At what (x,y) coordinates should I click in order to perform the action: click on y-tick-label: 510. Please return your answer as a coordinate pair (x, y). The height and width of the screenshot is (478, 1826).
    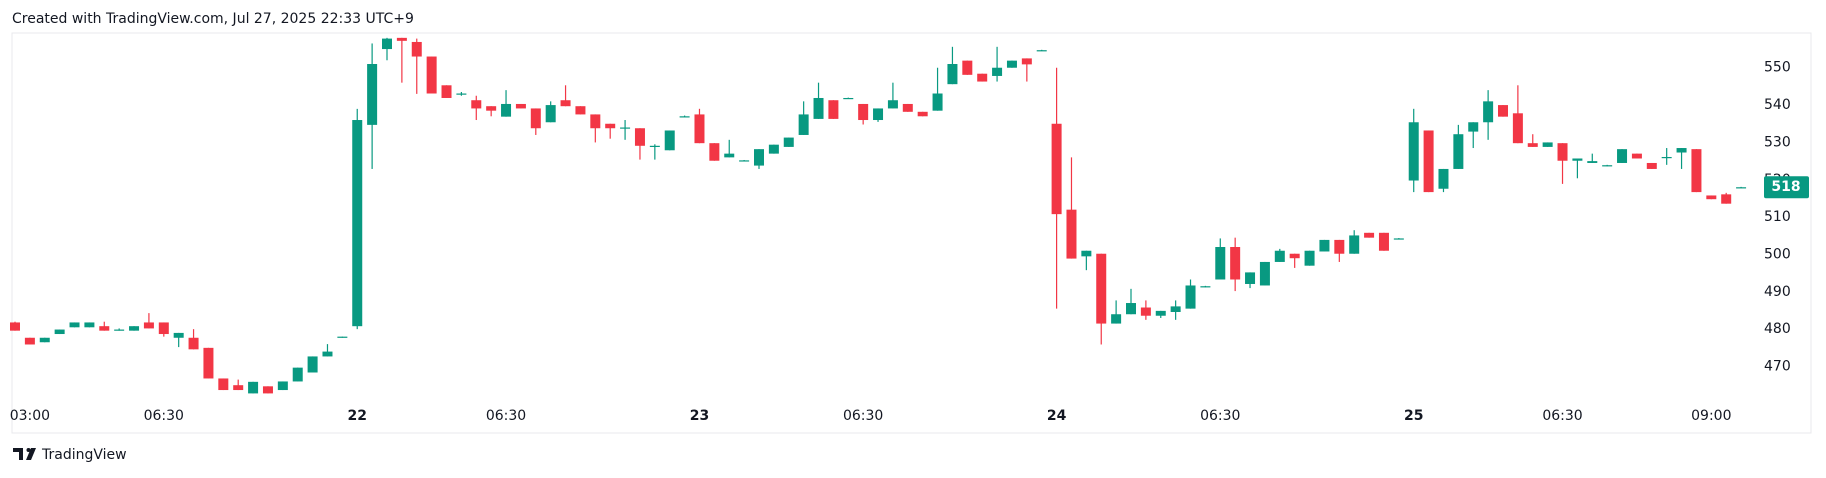
    Looking at the image, I should click on (1777, 217).